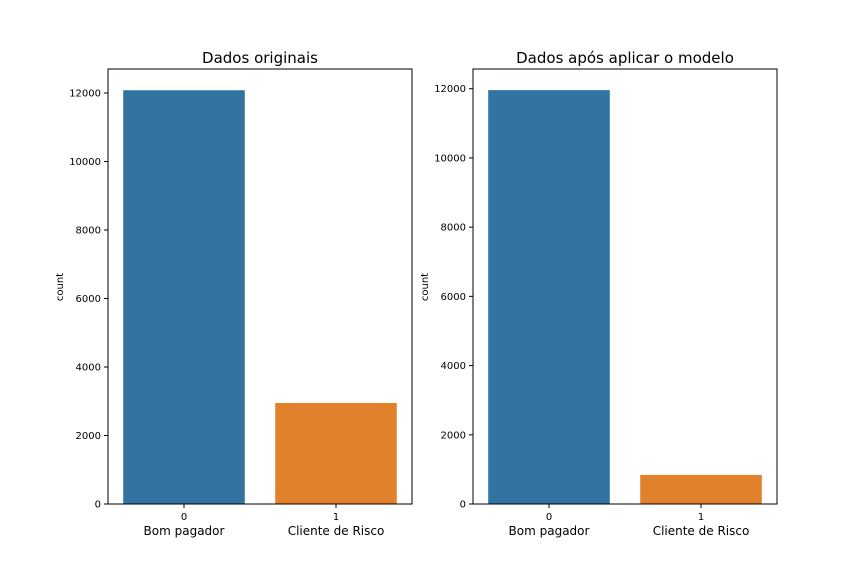 Image resolution: width=864 pixels, height=576 pixels. Describe the element at coordinates (260, 58) in the screenshot. I see `chart-title: Dados originais` at that location.